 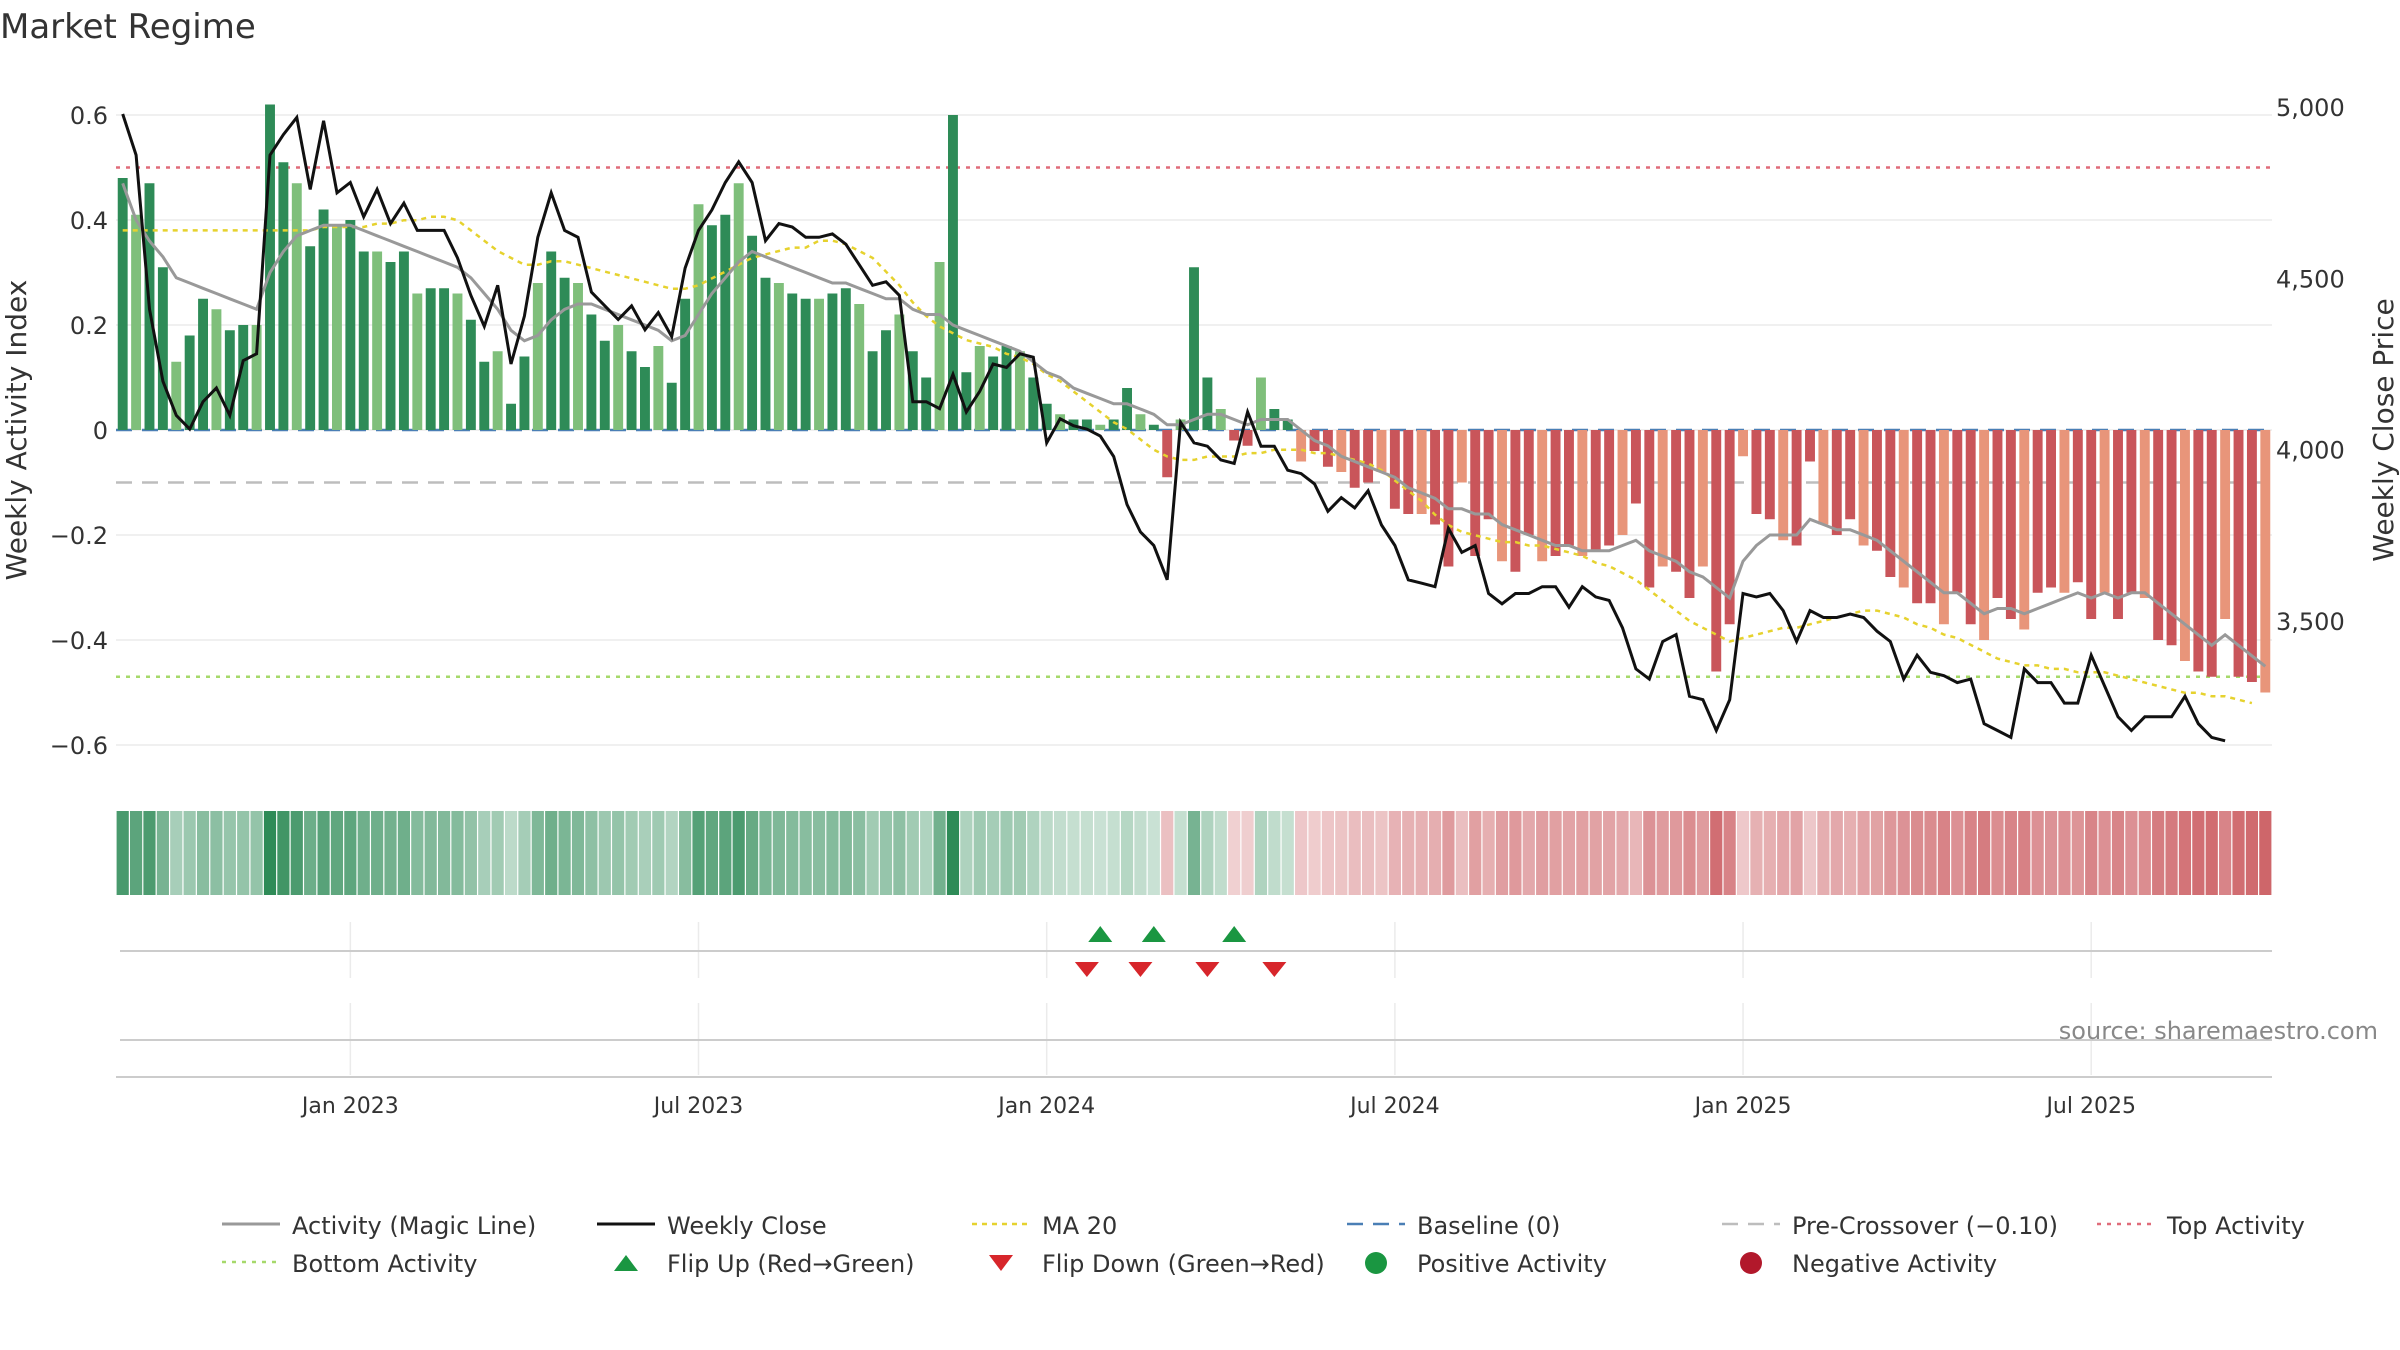 What do you see at coordinates (1044, 1226) in the screenshot?
I see `legend-item-ma20: MA 20` at bounding box center [1044, 1226].